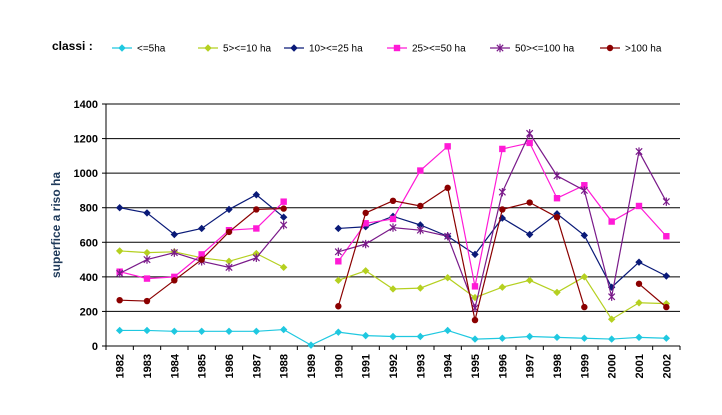  I want to click on x-tick-label: 1989, so click(312, 366).